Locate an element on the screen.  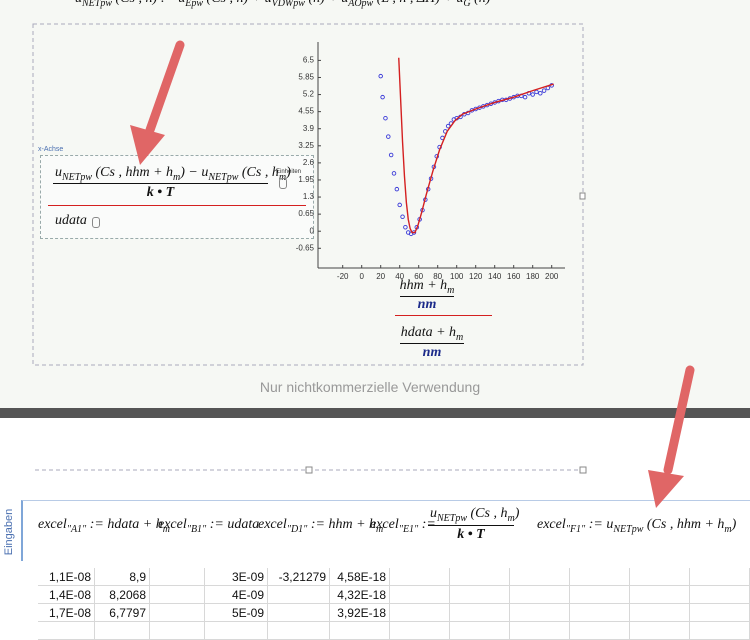
input-region is located at coordinates (385, 530).